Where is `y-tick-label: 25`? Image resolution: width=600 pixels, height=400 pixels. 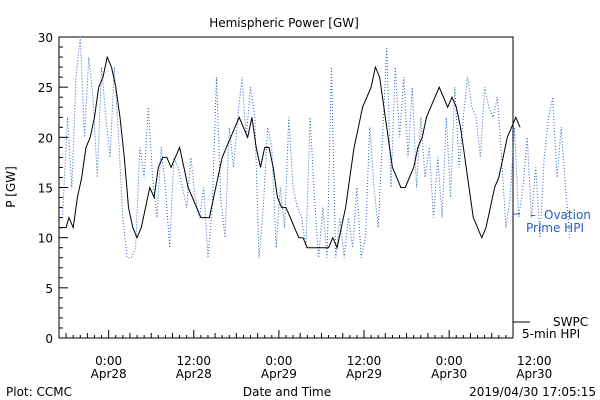 y-tick-label: 25 is located at coordinates (45, 88).